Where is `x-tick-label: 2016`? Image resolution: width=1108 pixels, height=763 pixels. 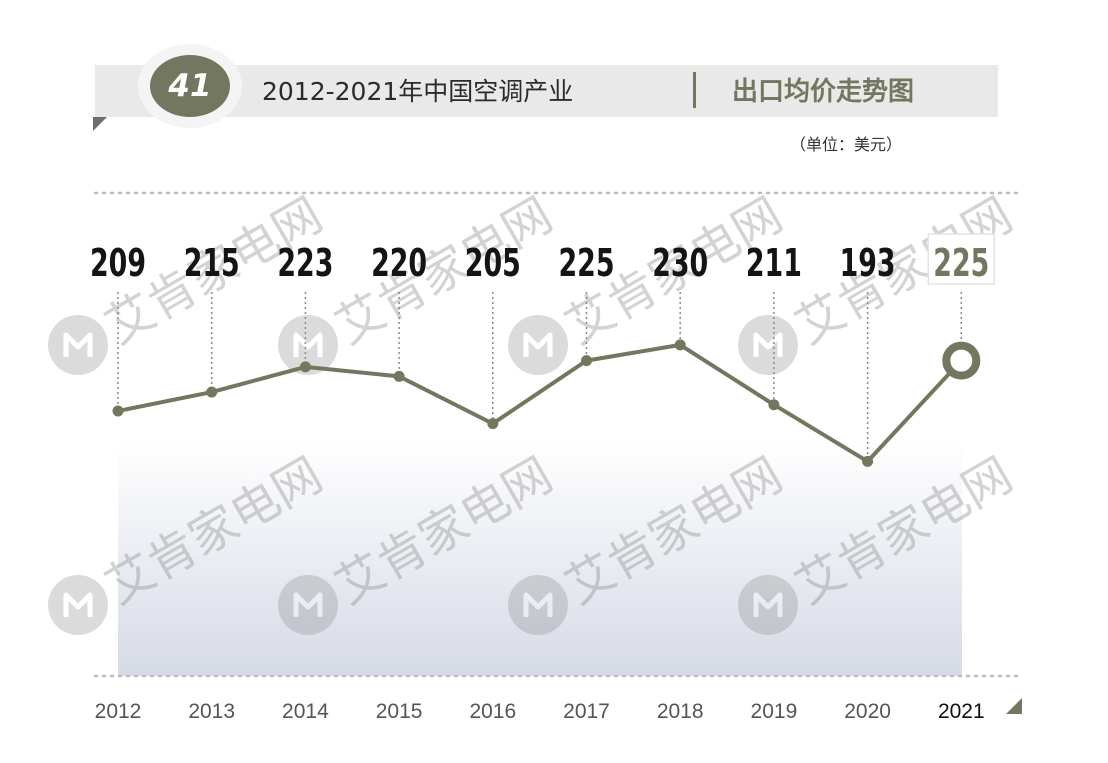 x-tick-label: 2016 is located at coordinates (492, 711).